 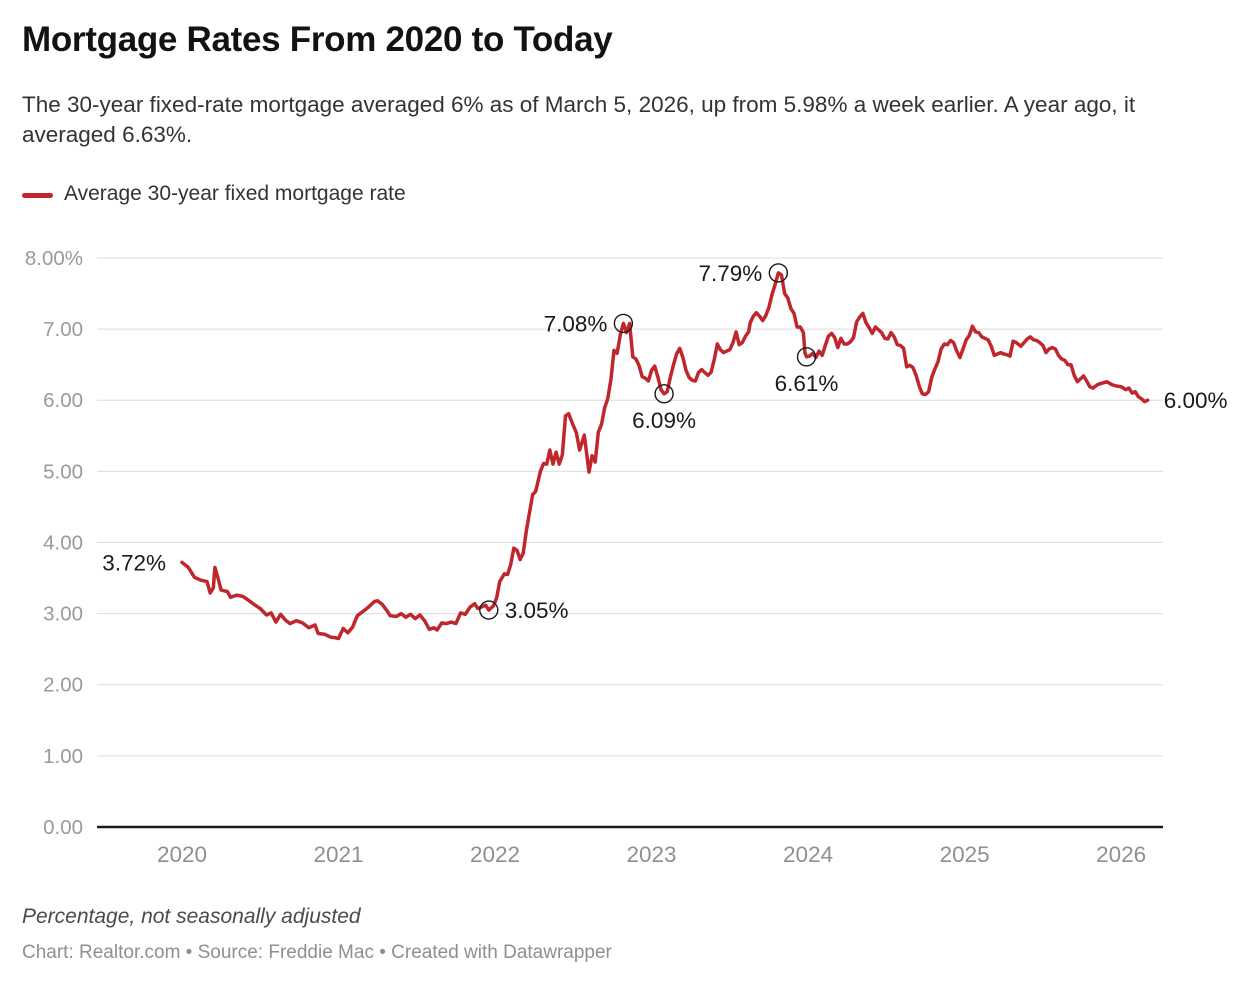 I want to click on legend: Average 30-year fixed mortgage rate, so click(x=214, y=194).